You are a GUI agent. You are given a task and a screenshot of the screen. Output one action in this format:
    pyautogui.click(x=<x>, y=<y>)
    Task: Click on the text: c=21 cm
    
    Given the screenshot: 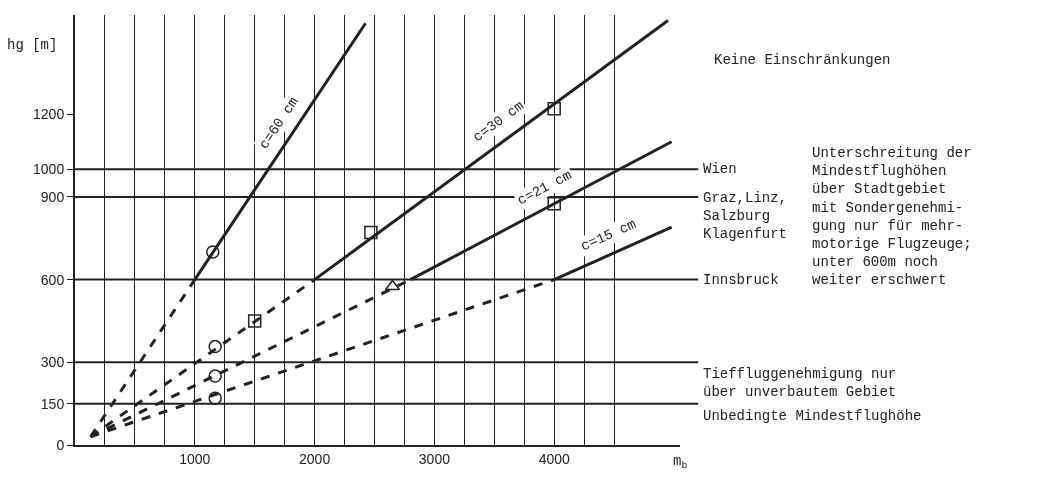 What is the action you would take?
    pyautogui.click(x=544, y=188)
    